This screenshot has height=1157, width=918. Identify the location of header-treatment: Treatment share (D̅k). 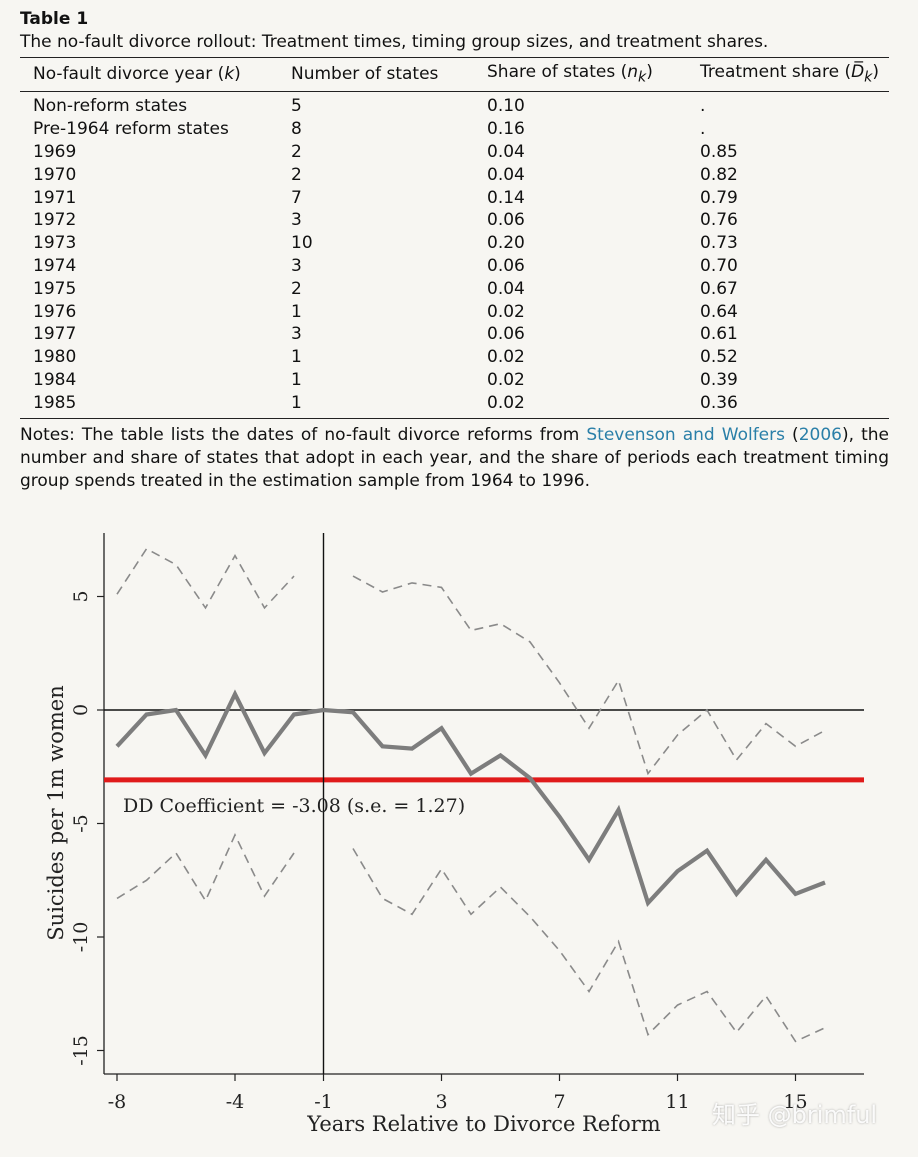
(794, 75).